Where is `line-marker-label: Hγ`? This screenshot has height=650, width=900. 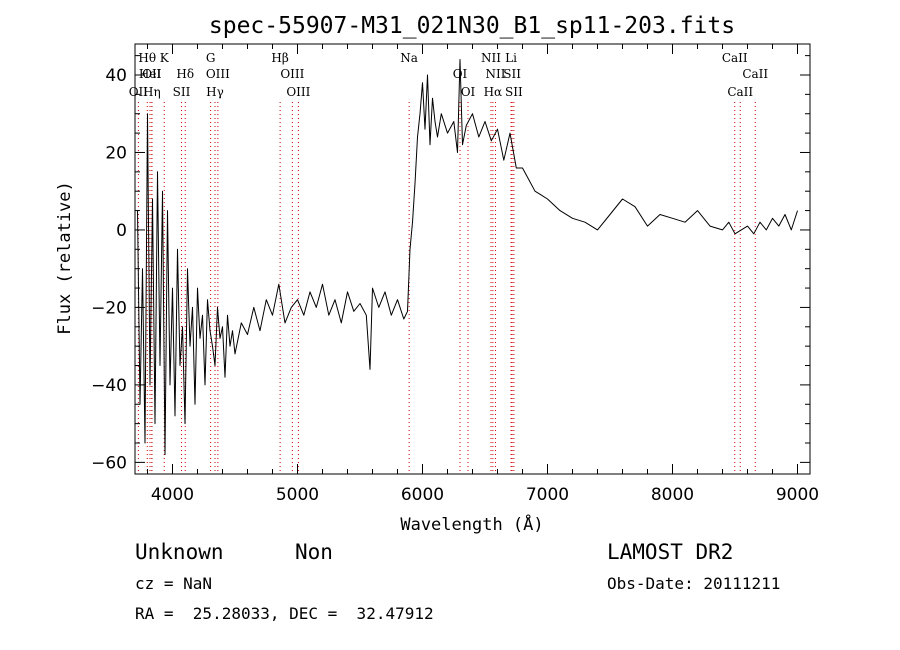
line-marker-label: Hγ is located at coordinates (215, 92).